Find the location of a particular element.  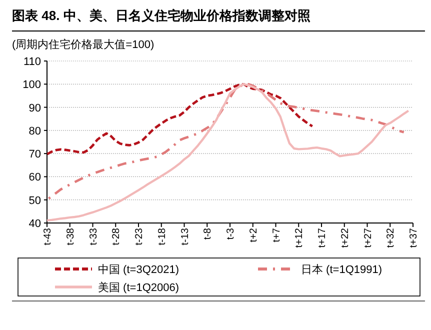

y-tick-label: 90 is located at coordinates (34, 108).